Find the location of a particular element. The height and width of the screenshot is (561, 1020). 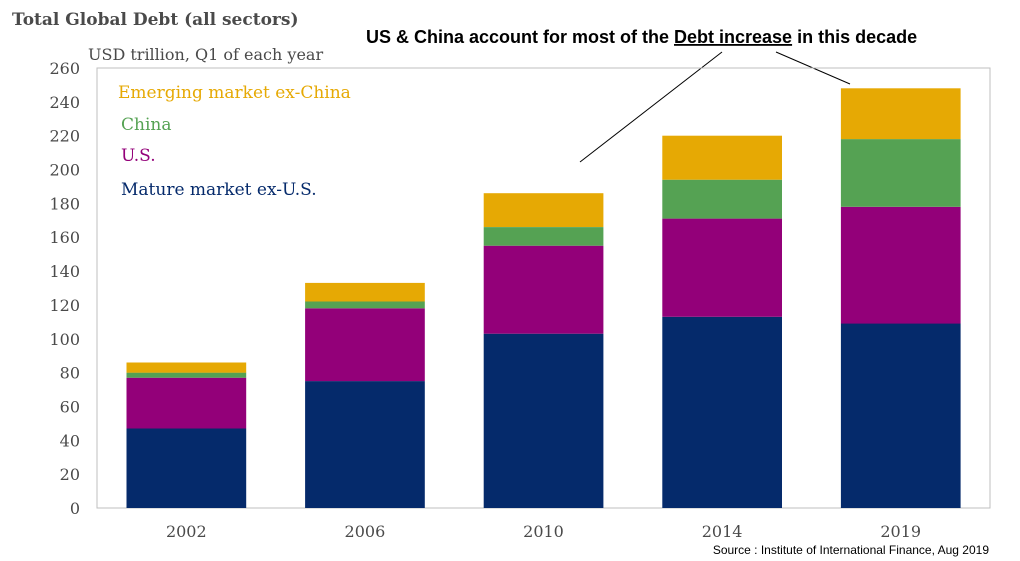

x-tick-label: 2010 is located at coordinates (543, 531).